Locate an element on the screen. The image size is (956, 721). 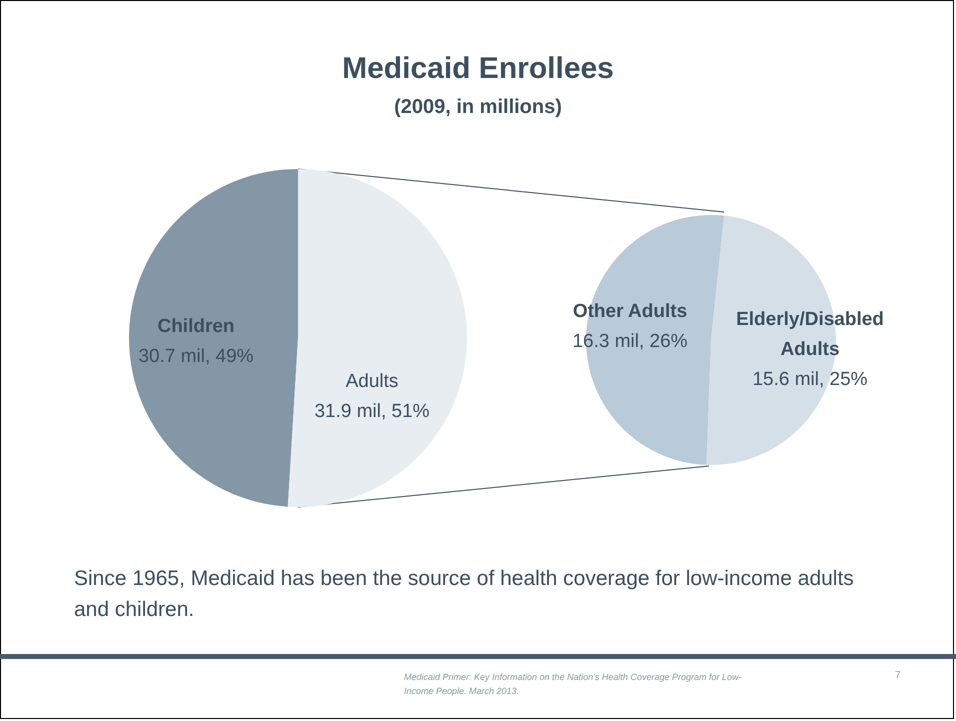
text: 7 is located at coordinates (898, 675).